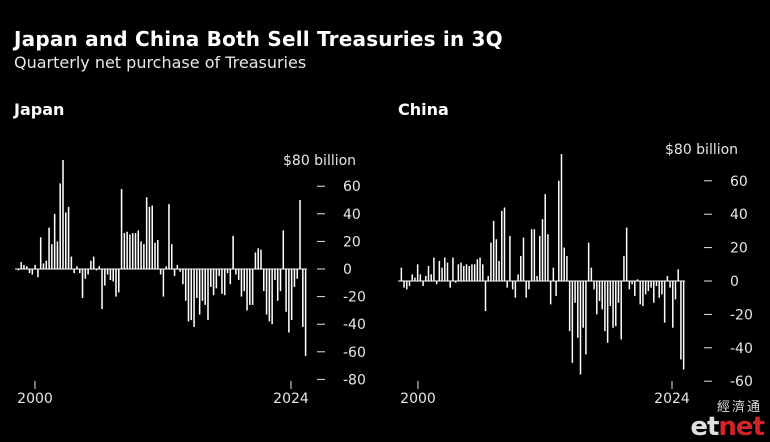 This screenshot has height=442, width=770. What do you see at coordinates (423, 109) in the screenshot?
I see `panel-title-china: China` at bounding box center [423, 109].